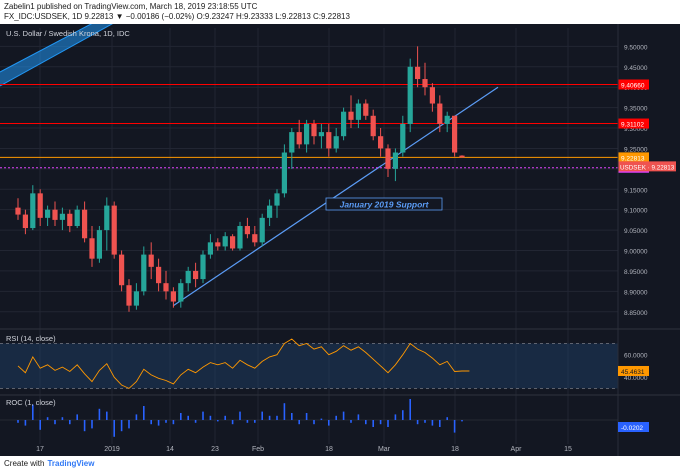  Describe the element at coordinates (31, 338) in the screenshot. I see `rsi-title: RSI (14, close)` at that location.